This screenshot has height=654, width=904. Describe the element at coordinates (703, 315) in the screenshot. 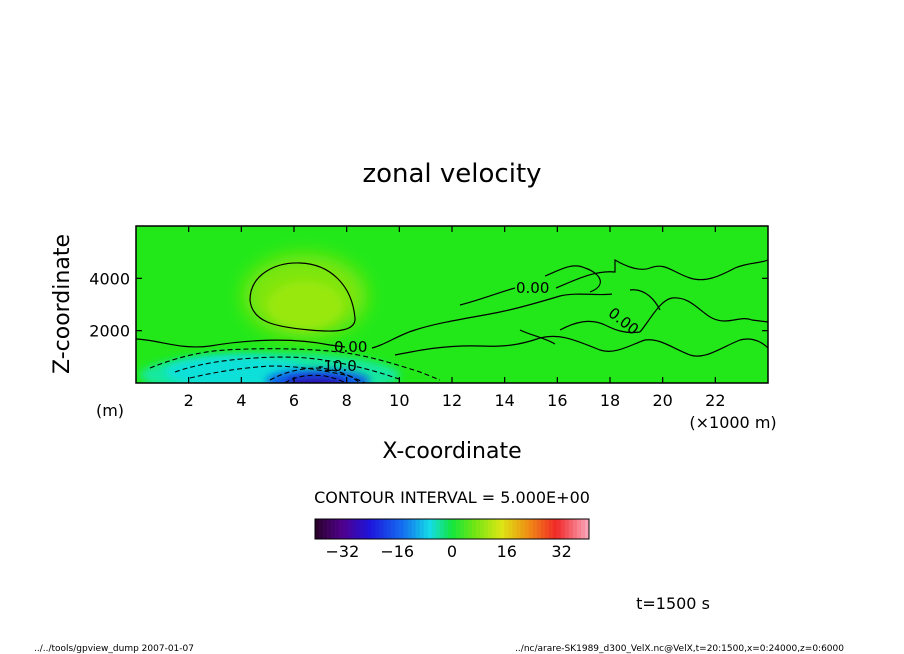

I see `contour-zero-right-a` at that location.